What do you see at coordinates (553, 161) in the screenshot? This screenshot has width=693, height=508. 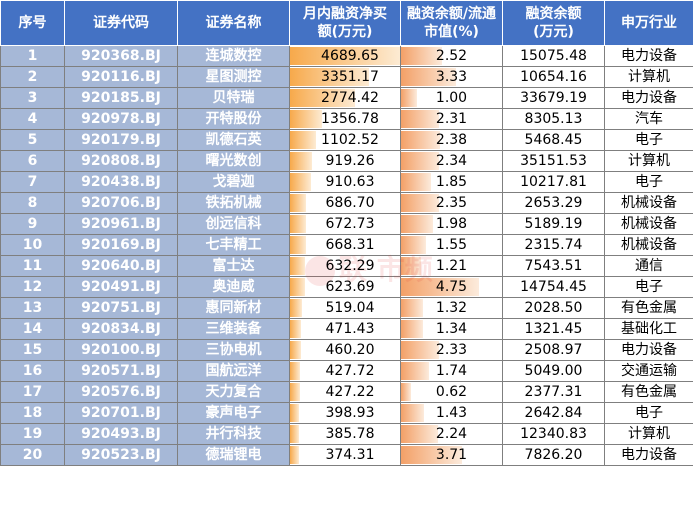 I see `balance-value: 35151.53` at bounding box center [553, 161].